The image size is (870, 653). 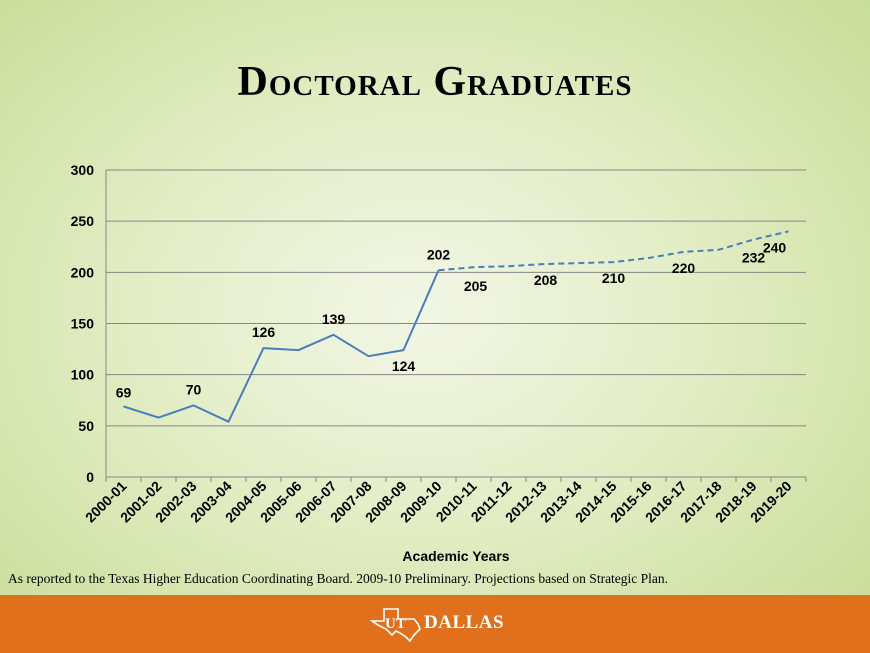 I want to click on data-label: 124, so click(x=404, y=366).